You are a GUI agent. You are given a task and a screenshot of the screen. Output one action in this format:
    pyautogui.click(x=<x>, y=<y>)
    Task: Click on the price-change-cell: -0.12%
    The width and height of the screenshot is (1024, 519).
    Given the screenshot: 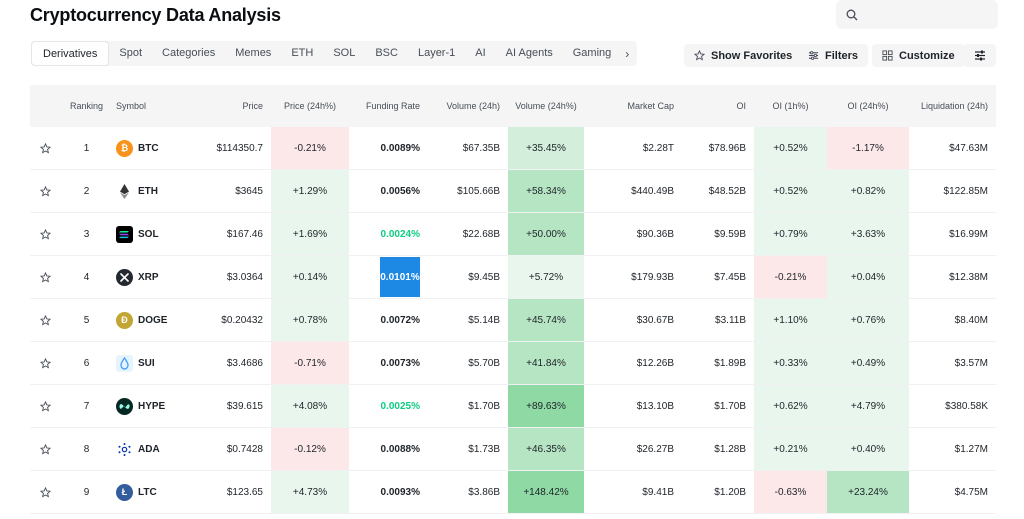 What is the action you would take?
    pyautogui.click(x=310, y=449)
    